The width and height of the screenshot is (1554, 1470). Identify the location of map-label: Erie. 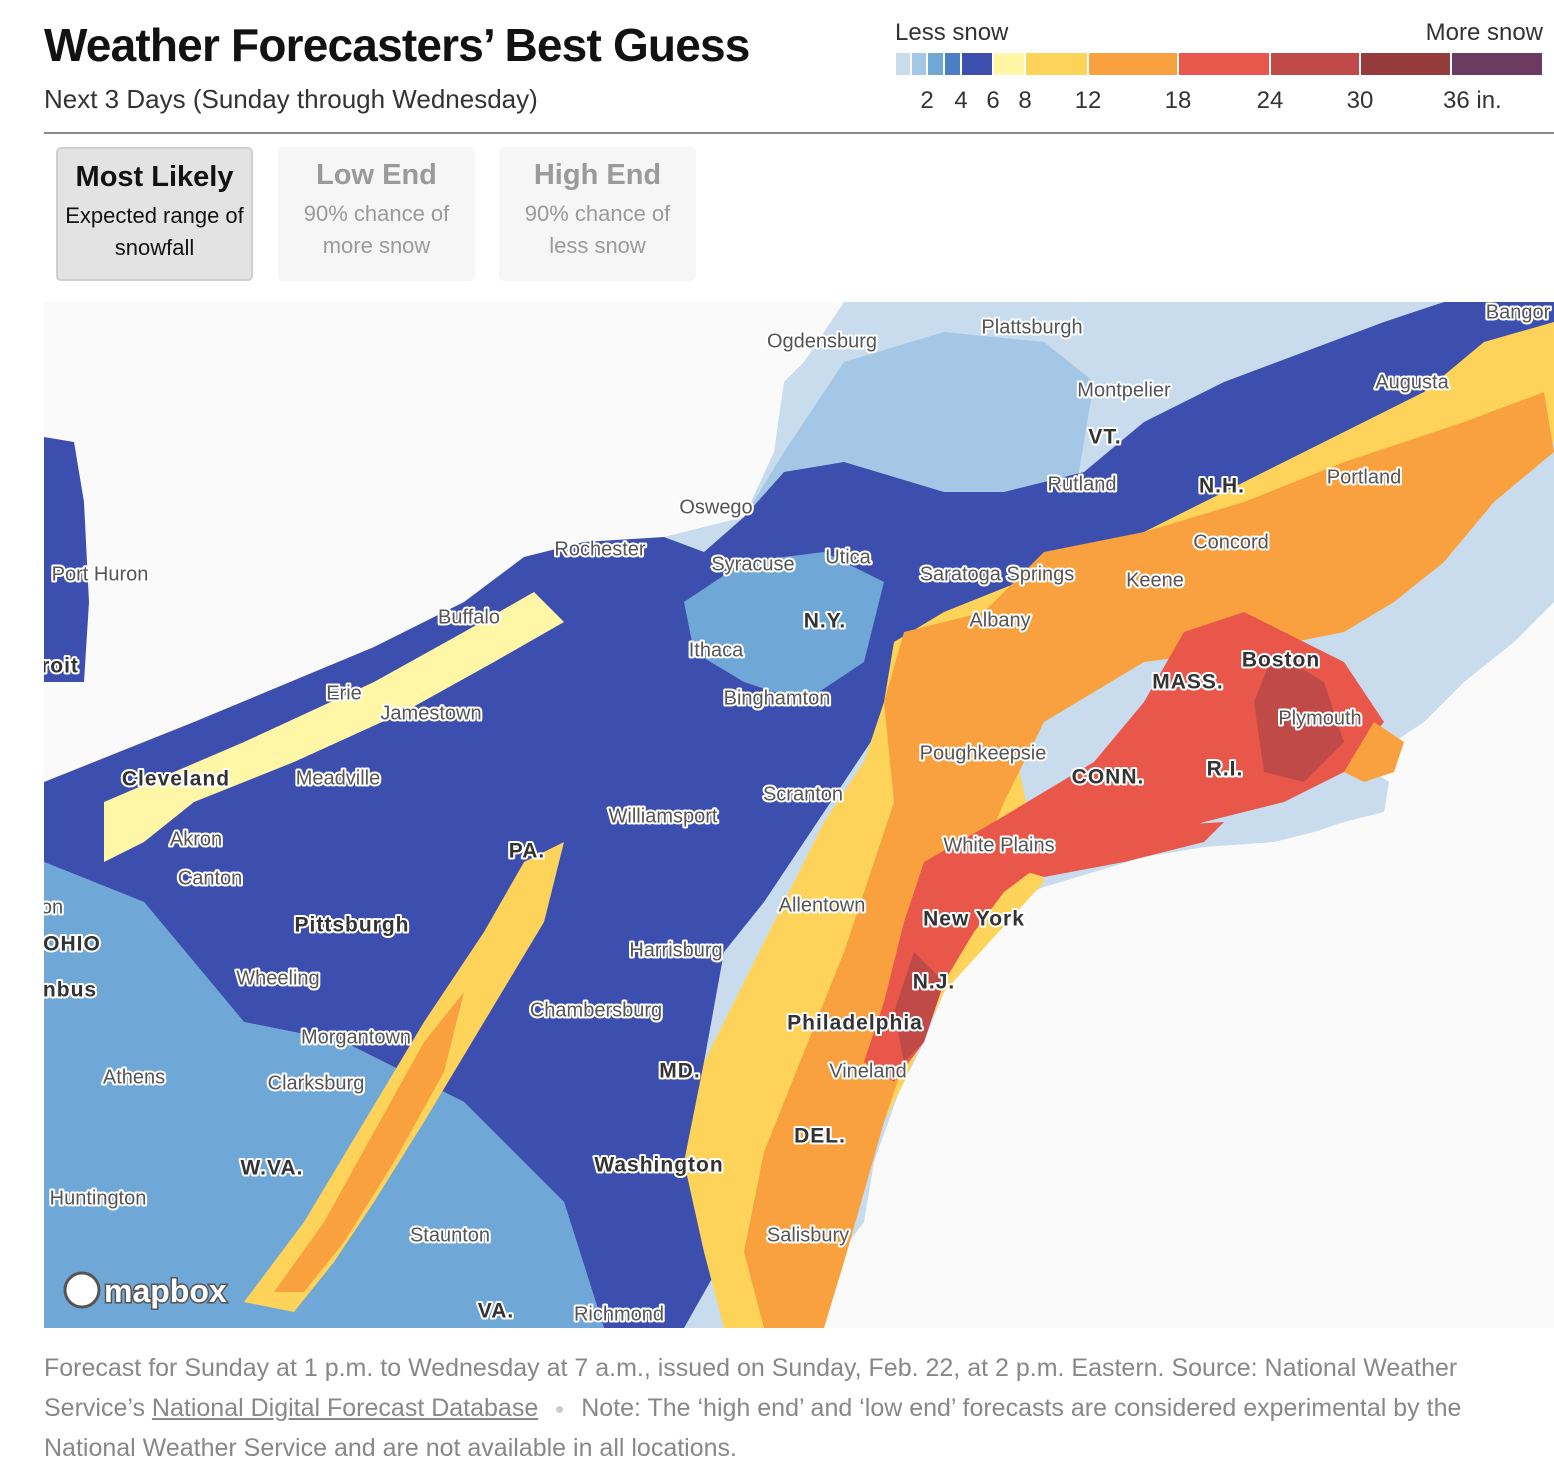
(344, 693).